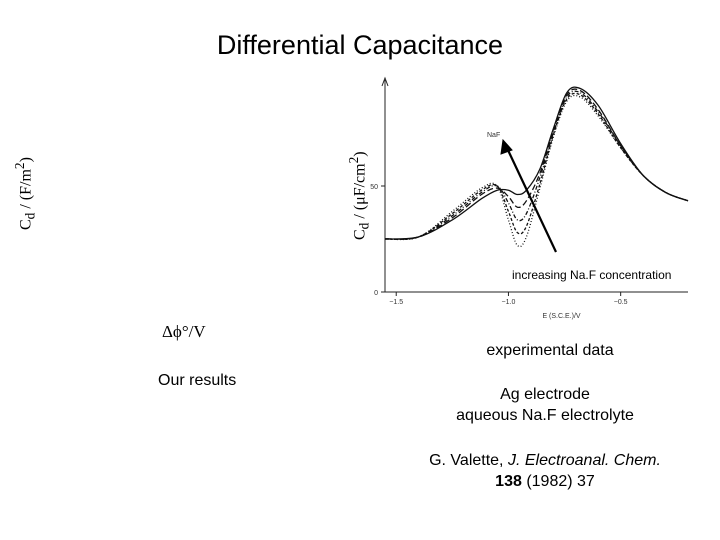 Image resolution: width=720 pixels, height=540 pixels. Describe the element at coordinates (545, 405) in the screenshot. I see `experiment-conditions: Ag electrode aqueous Na.F electrolyte` at that location.